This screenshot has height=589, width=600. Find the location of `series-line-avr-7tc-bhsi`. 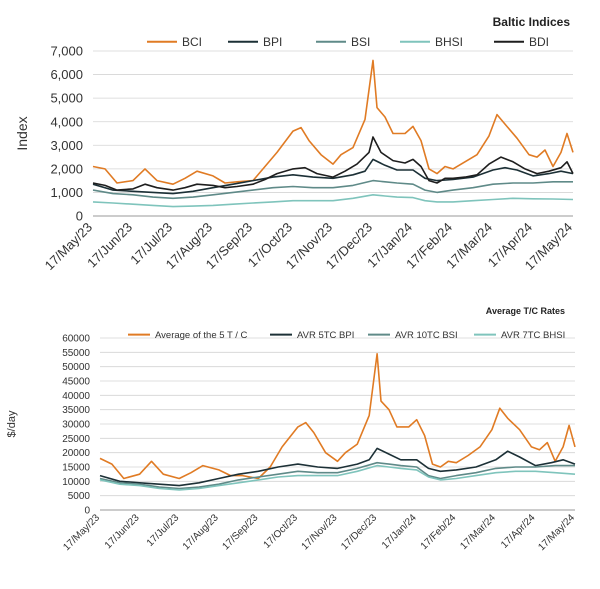

series-line-avr-7tc-bhsi is located at coordinates (337, 477).